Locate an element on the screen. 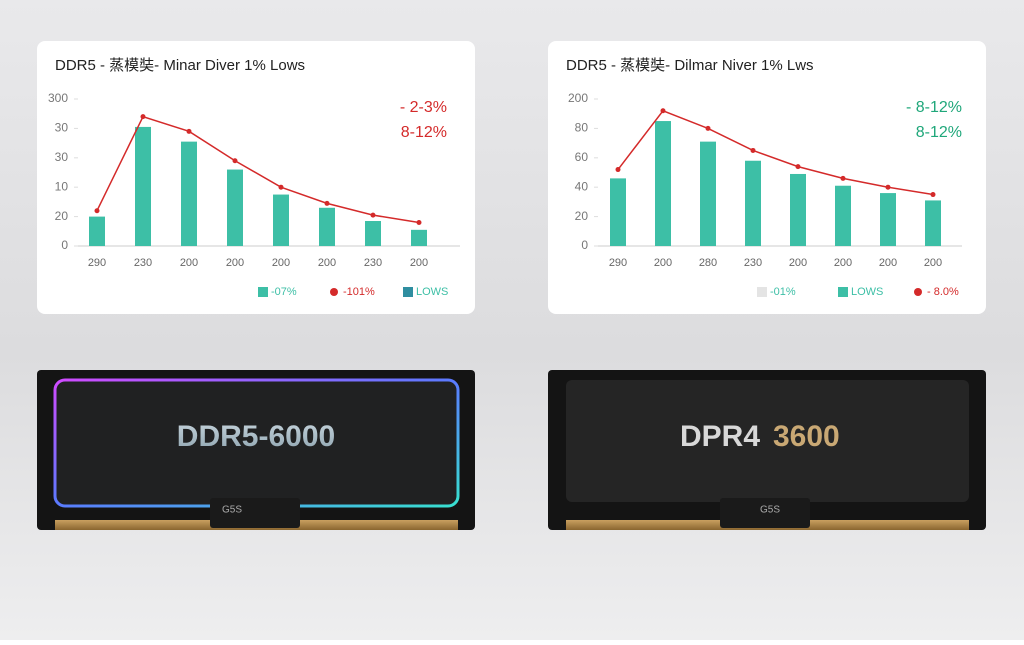 This screenshot has width=1024, height=645. module-label: DPR4 3600 is located at coordinates (760, 436).